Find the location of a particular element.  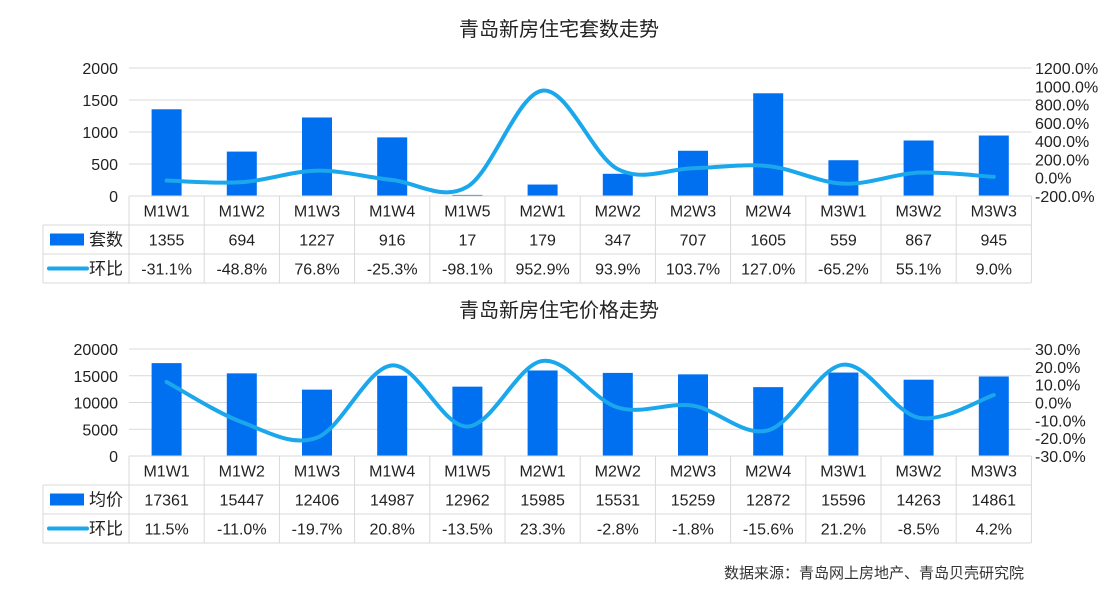

table-cell: -1.8% is located at coordinates (693, 530).